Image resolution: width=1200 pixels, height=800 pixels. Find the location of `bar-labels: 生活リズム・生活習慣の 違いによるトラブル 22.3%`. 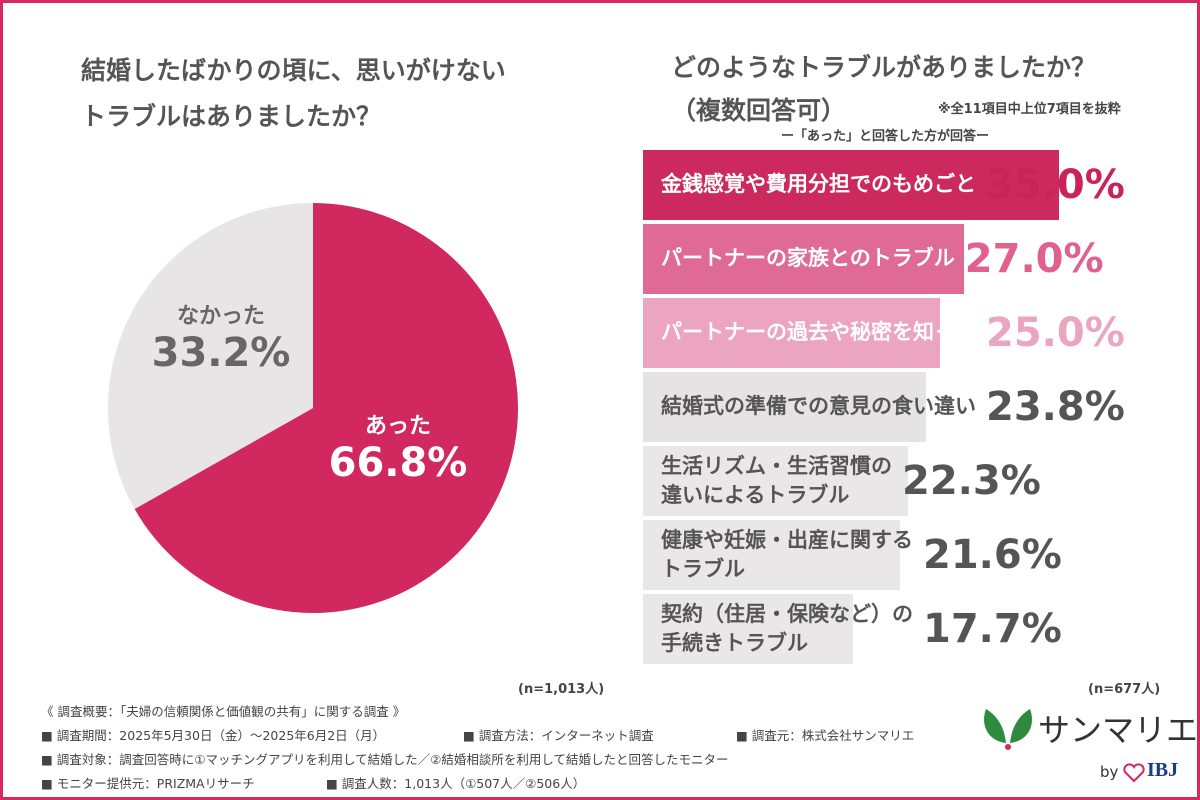

bar-labels: 生活リズム・生活習慣の 違いによるトラブル 22.3% is located at coordinates (851, 481).